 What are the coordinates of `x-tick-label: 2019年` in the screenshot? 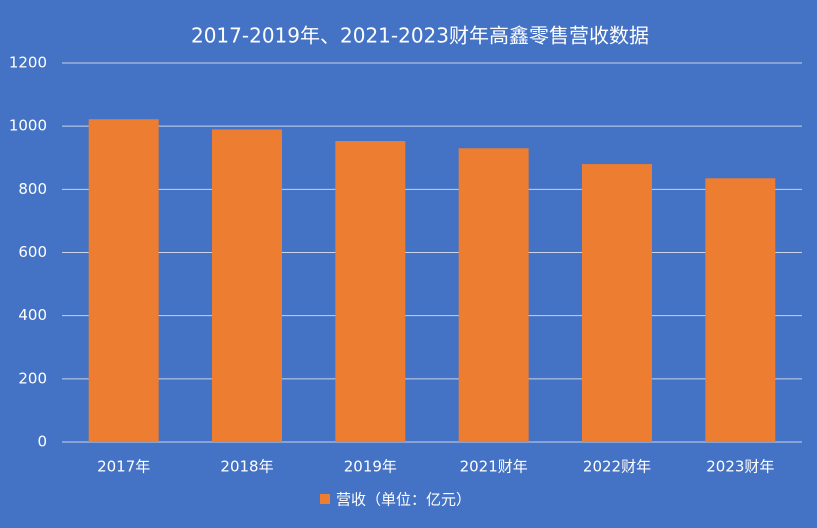 It's located at (370, 467).